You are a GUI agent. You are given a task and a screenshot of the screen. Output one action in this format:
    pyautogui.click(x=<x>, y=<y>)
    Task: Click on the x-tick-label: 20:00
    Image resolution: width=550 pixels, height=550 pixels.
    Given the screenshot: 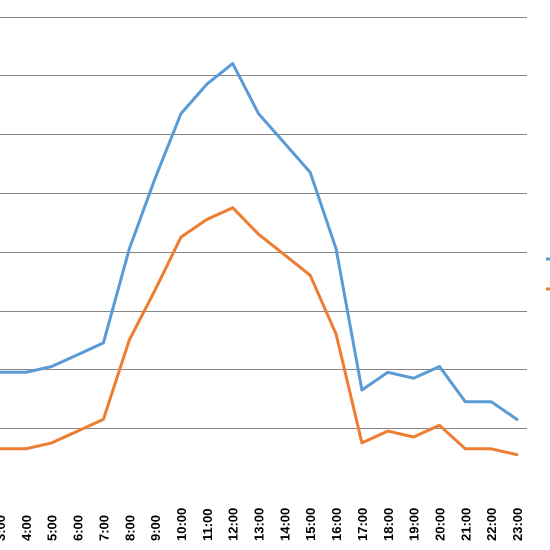 What is the action you would take?
    pyautogui.click(x=439, y=524)
    